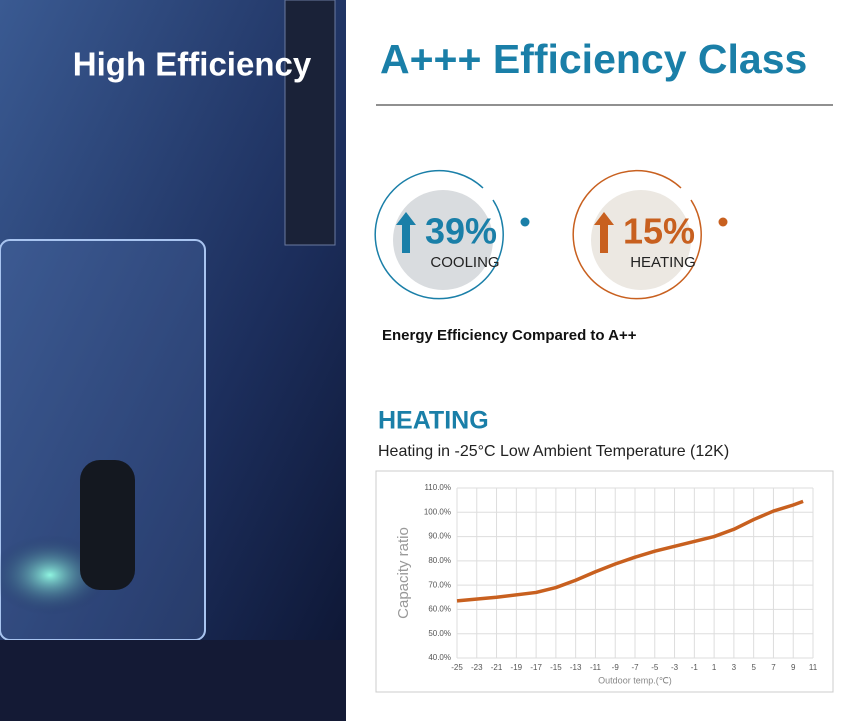  Describe the element at coordinates (517, 667) in the screenshot. I see `x-tick-label: -19` at that location.